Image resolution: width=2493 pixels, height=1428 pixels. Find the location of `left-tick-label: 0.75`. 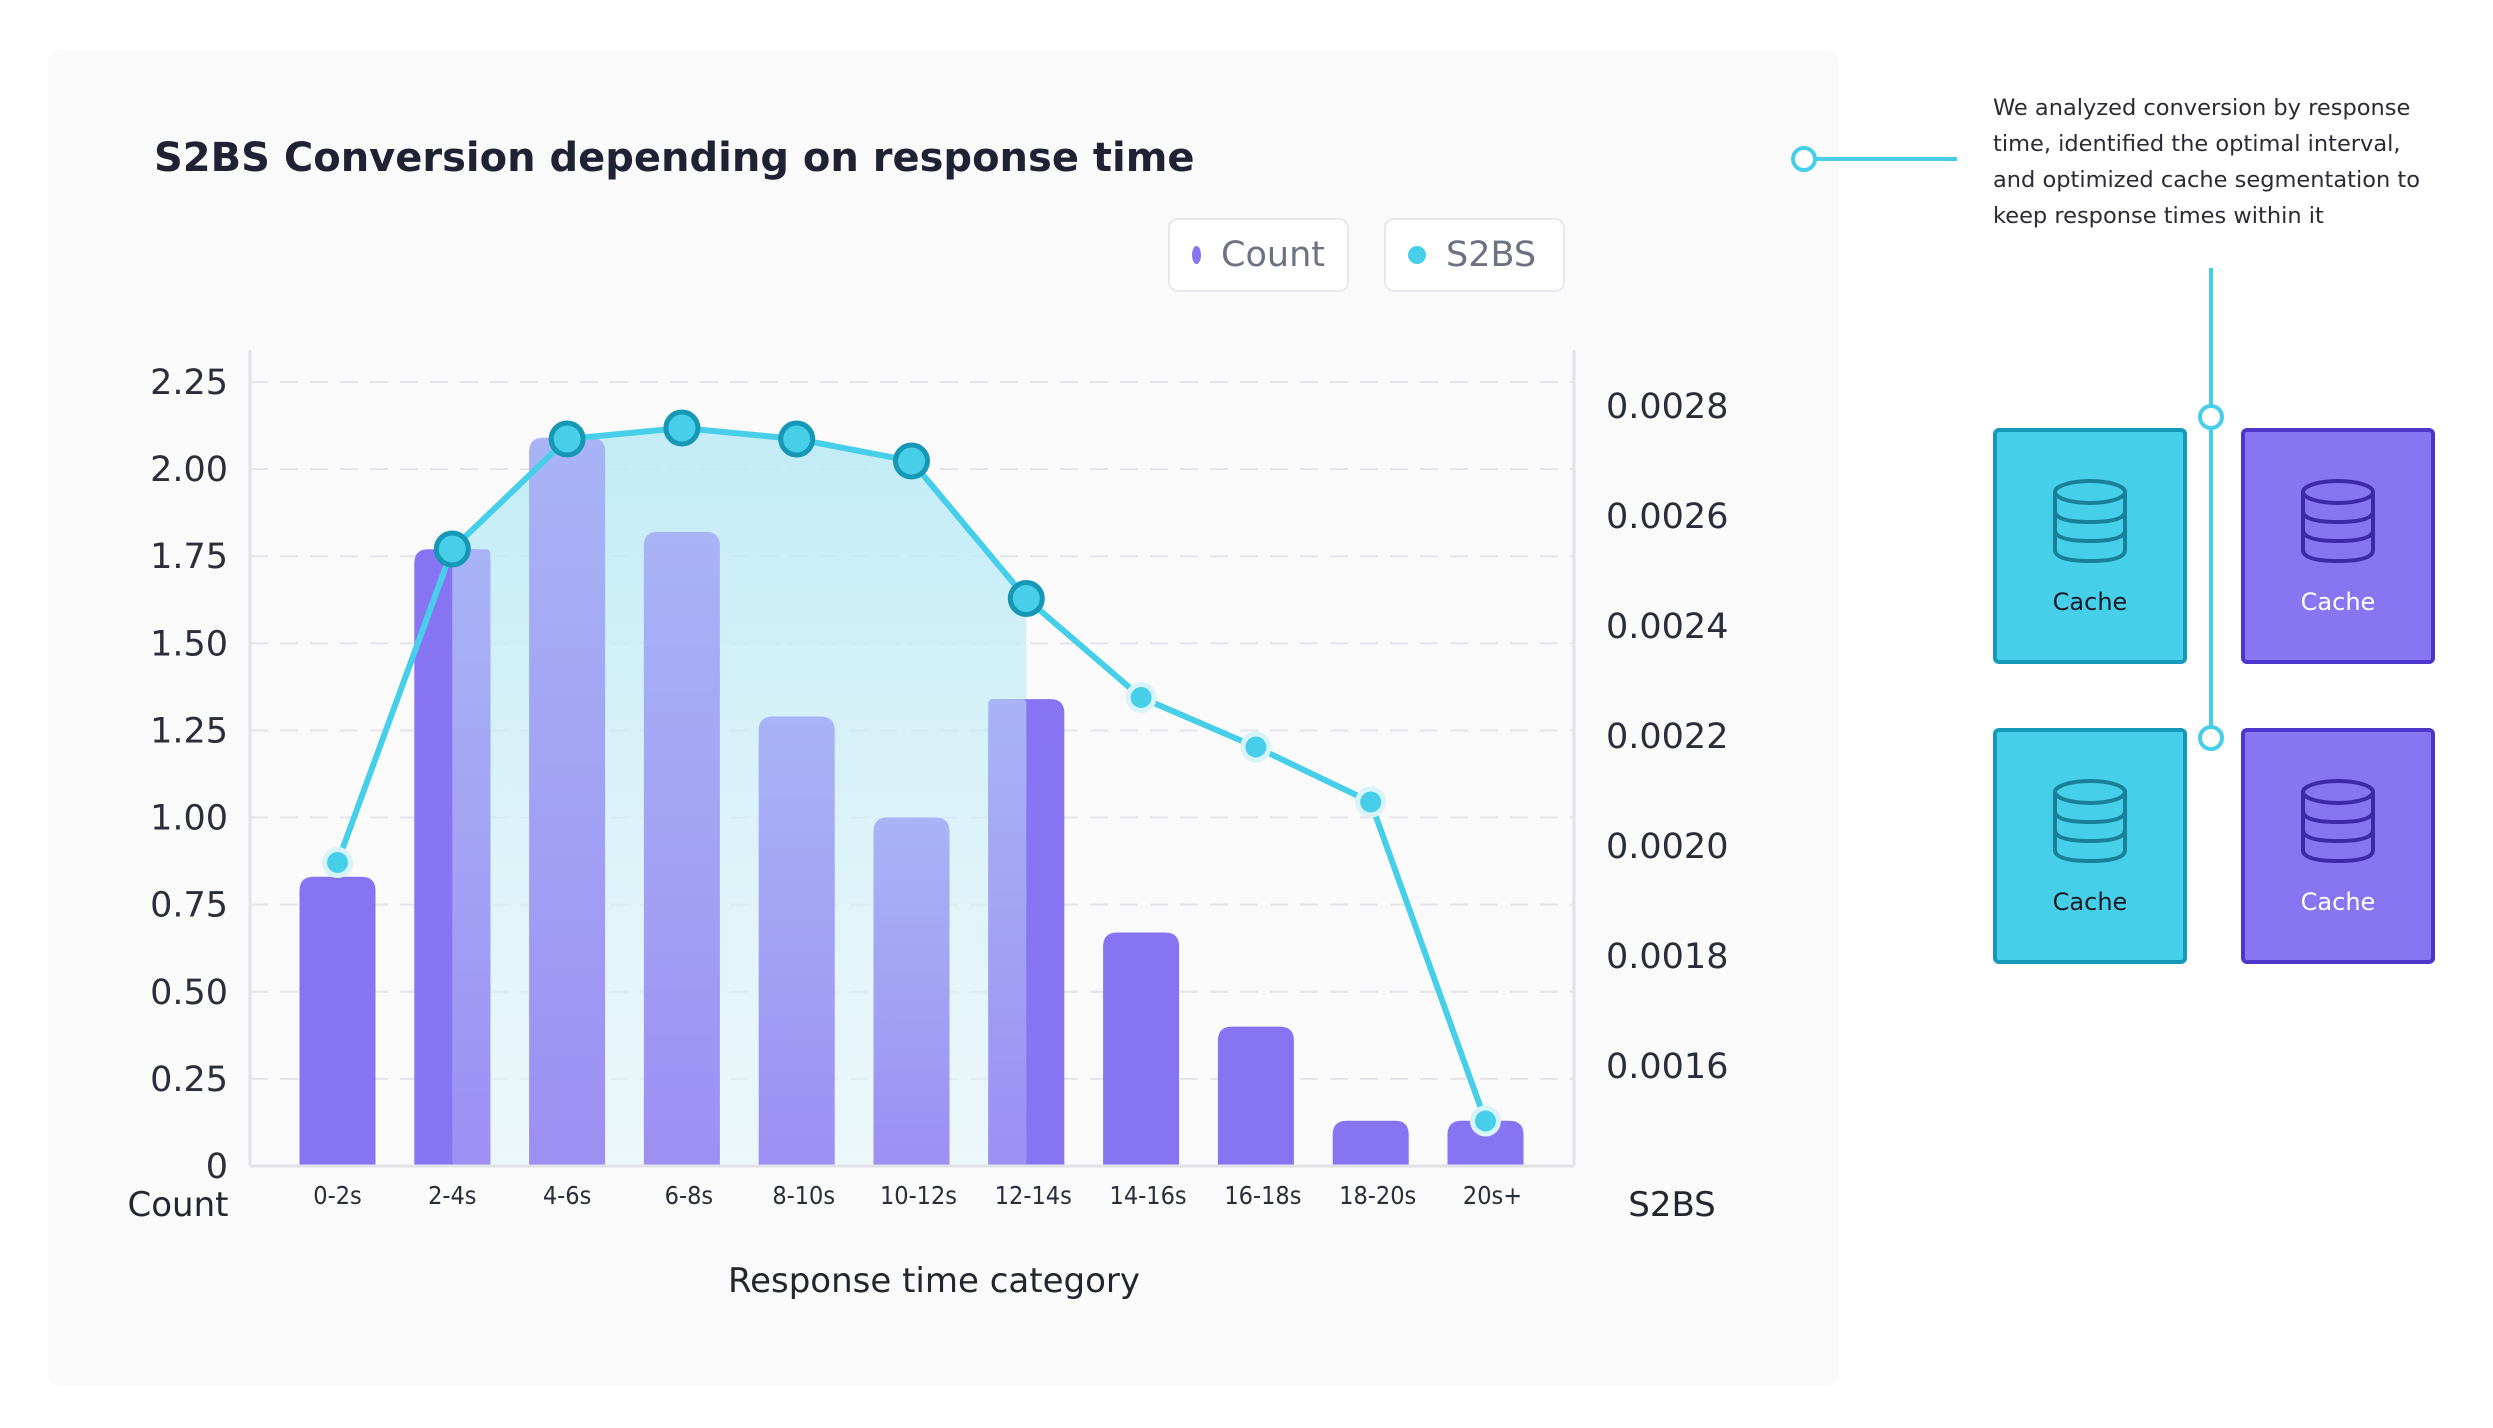

left-tick-label: 0.75 is located at coordinates (189, 906).